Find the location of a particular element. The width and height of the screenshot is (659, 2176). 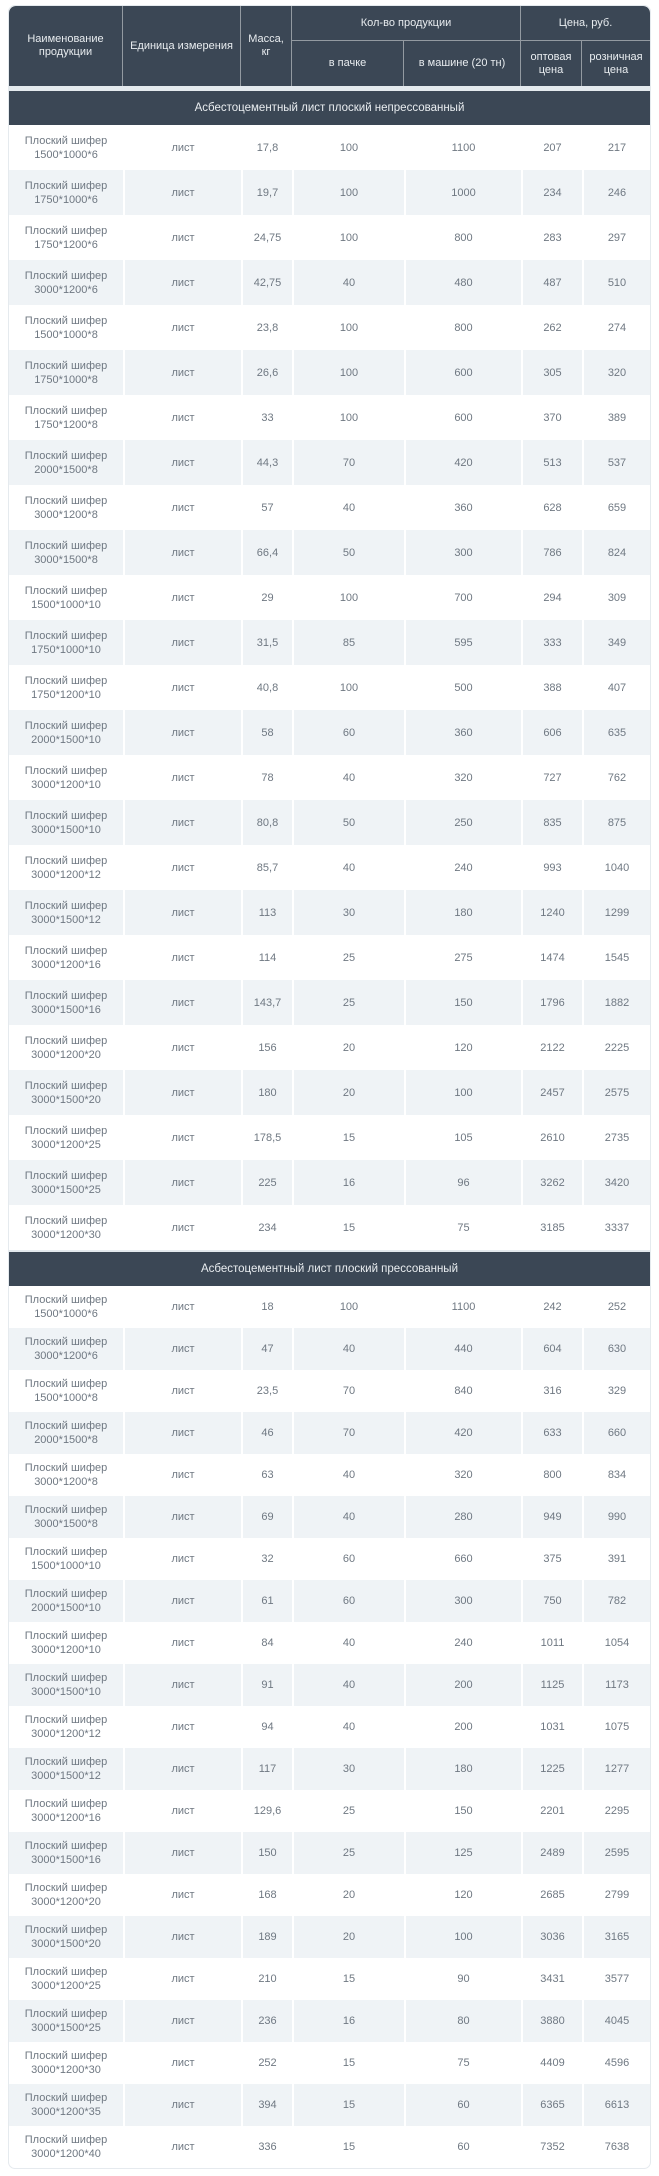

qty-truck-cell: 480 is located at coordinates (462, 282).